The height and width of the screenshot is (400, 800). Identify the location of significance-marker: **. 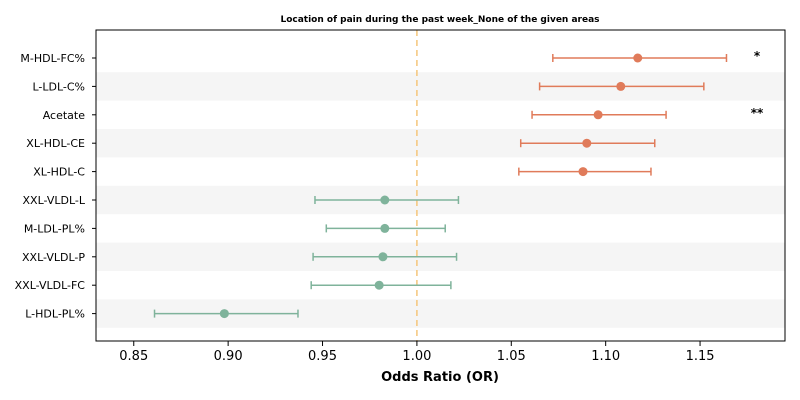
(757, 113).